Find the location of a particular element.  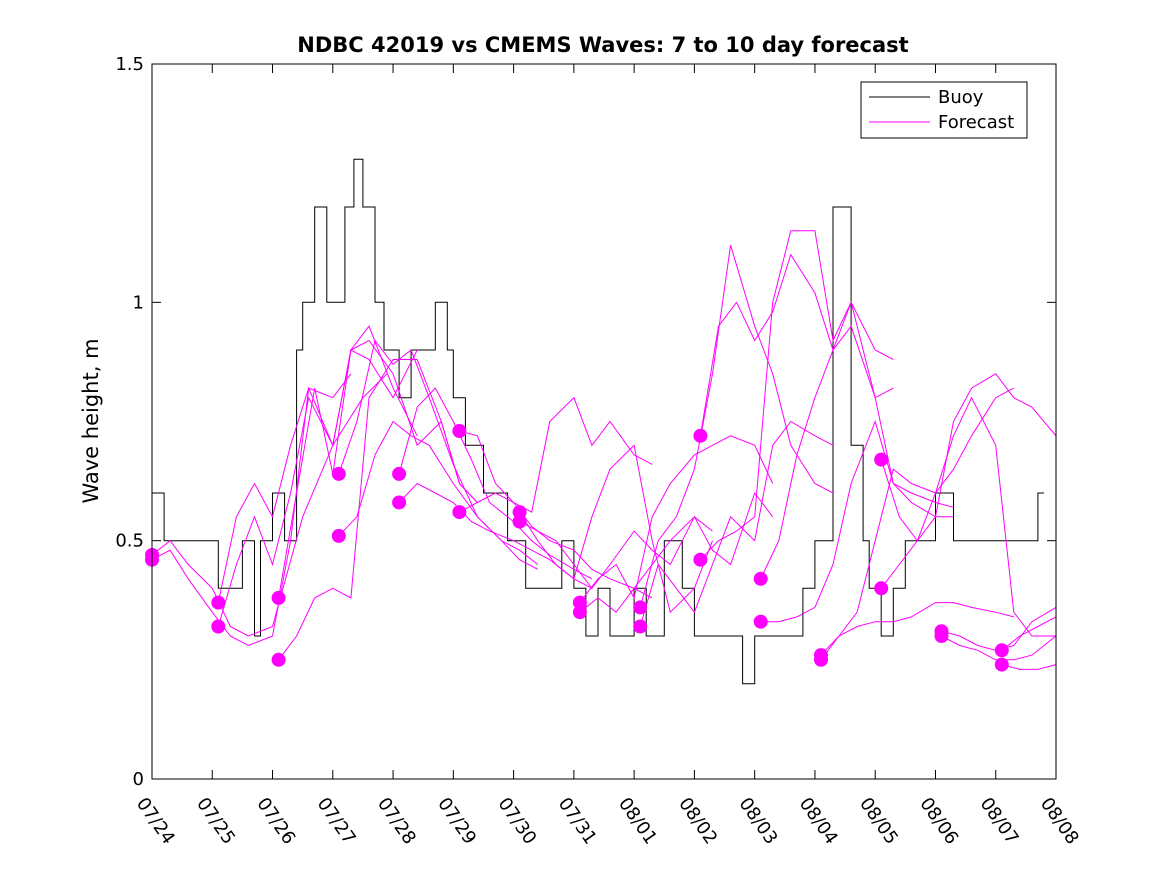

legend-buoy-label: Buoy is located at coordinates (961, 97).